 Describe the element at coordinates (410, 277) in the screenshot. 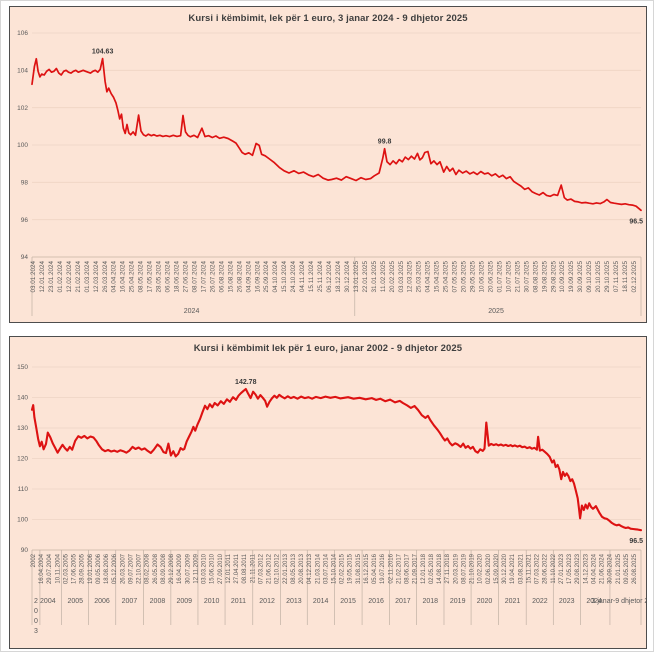

I see `x-tick-label: 12.03.2025` at that location.